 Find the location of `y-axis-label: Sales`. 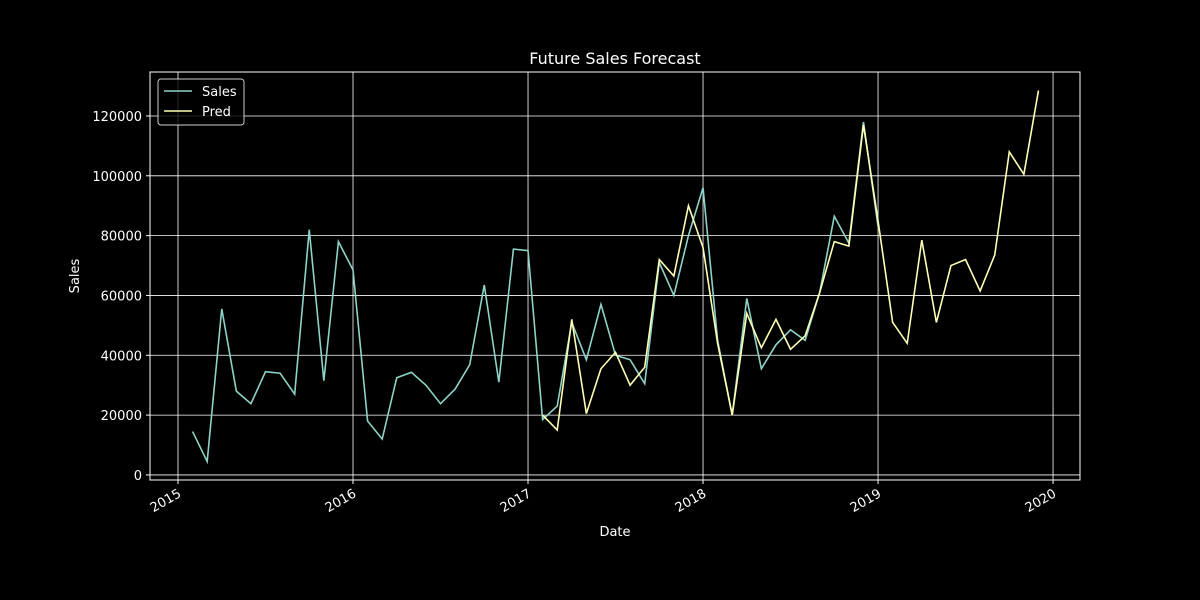

y-axis-label: Sales is located at coordinates (75, 275).